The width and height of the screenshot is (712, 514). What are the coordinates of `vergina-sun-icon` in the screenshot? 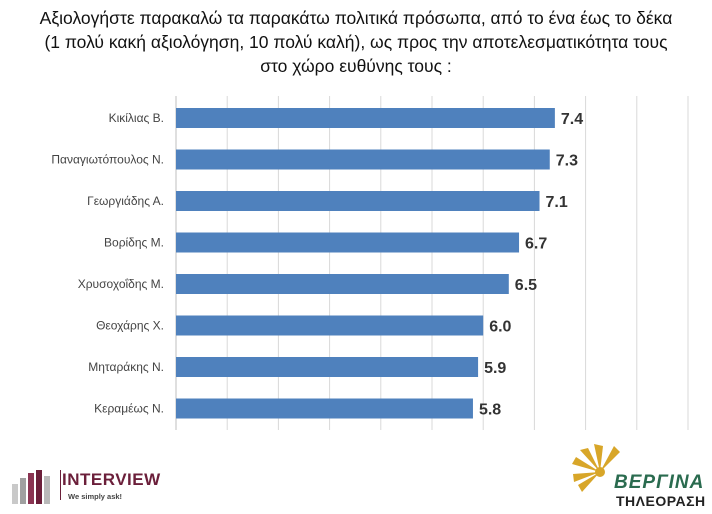 It's located at (596, 468).